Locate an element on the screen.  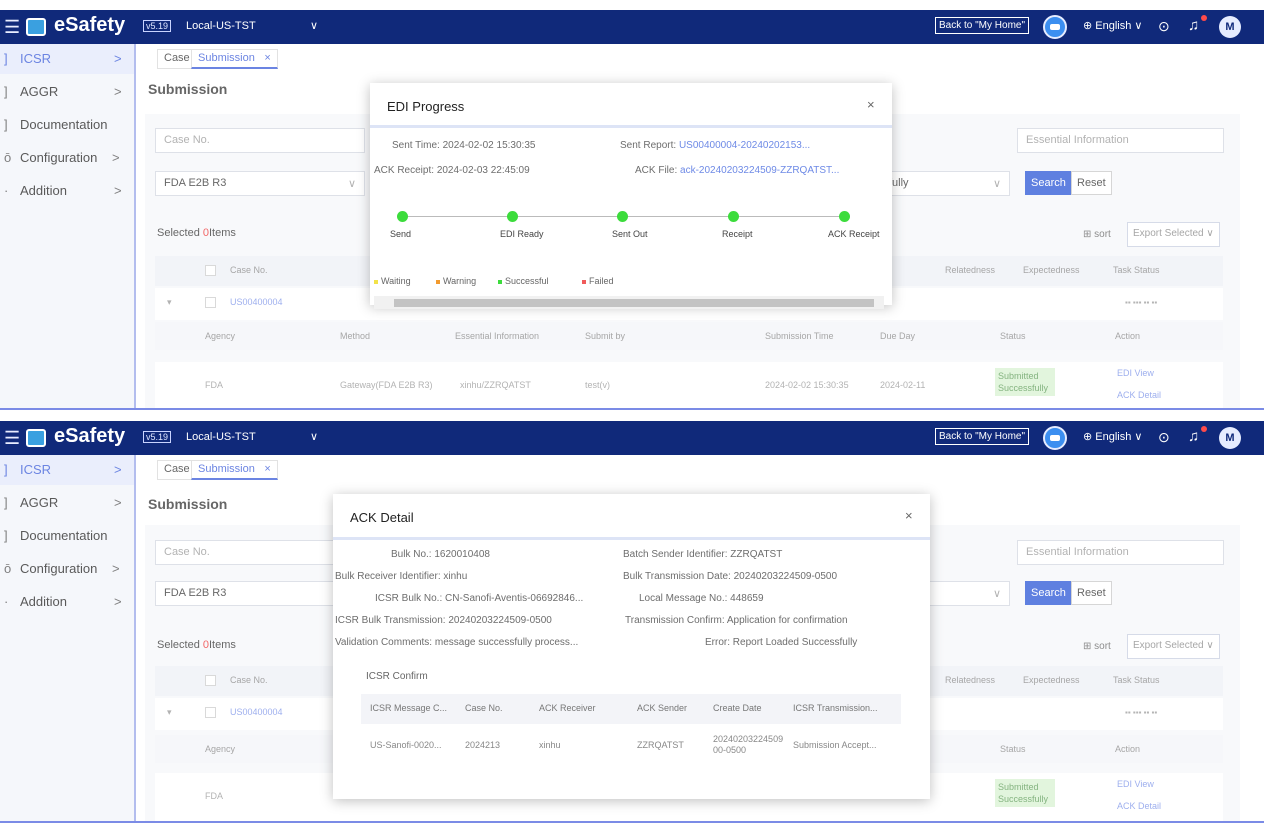
field-value: xinhu is located at coordinates (455, 576).